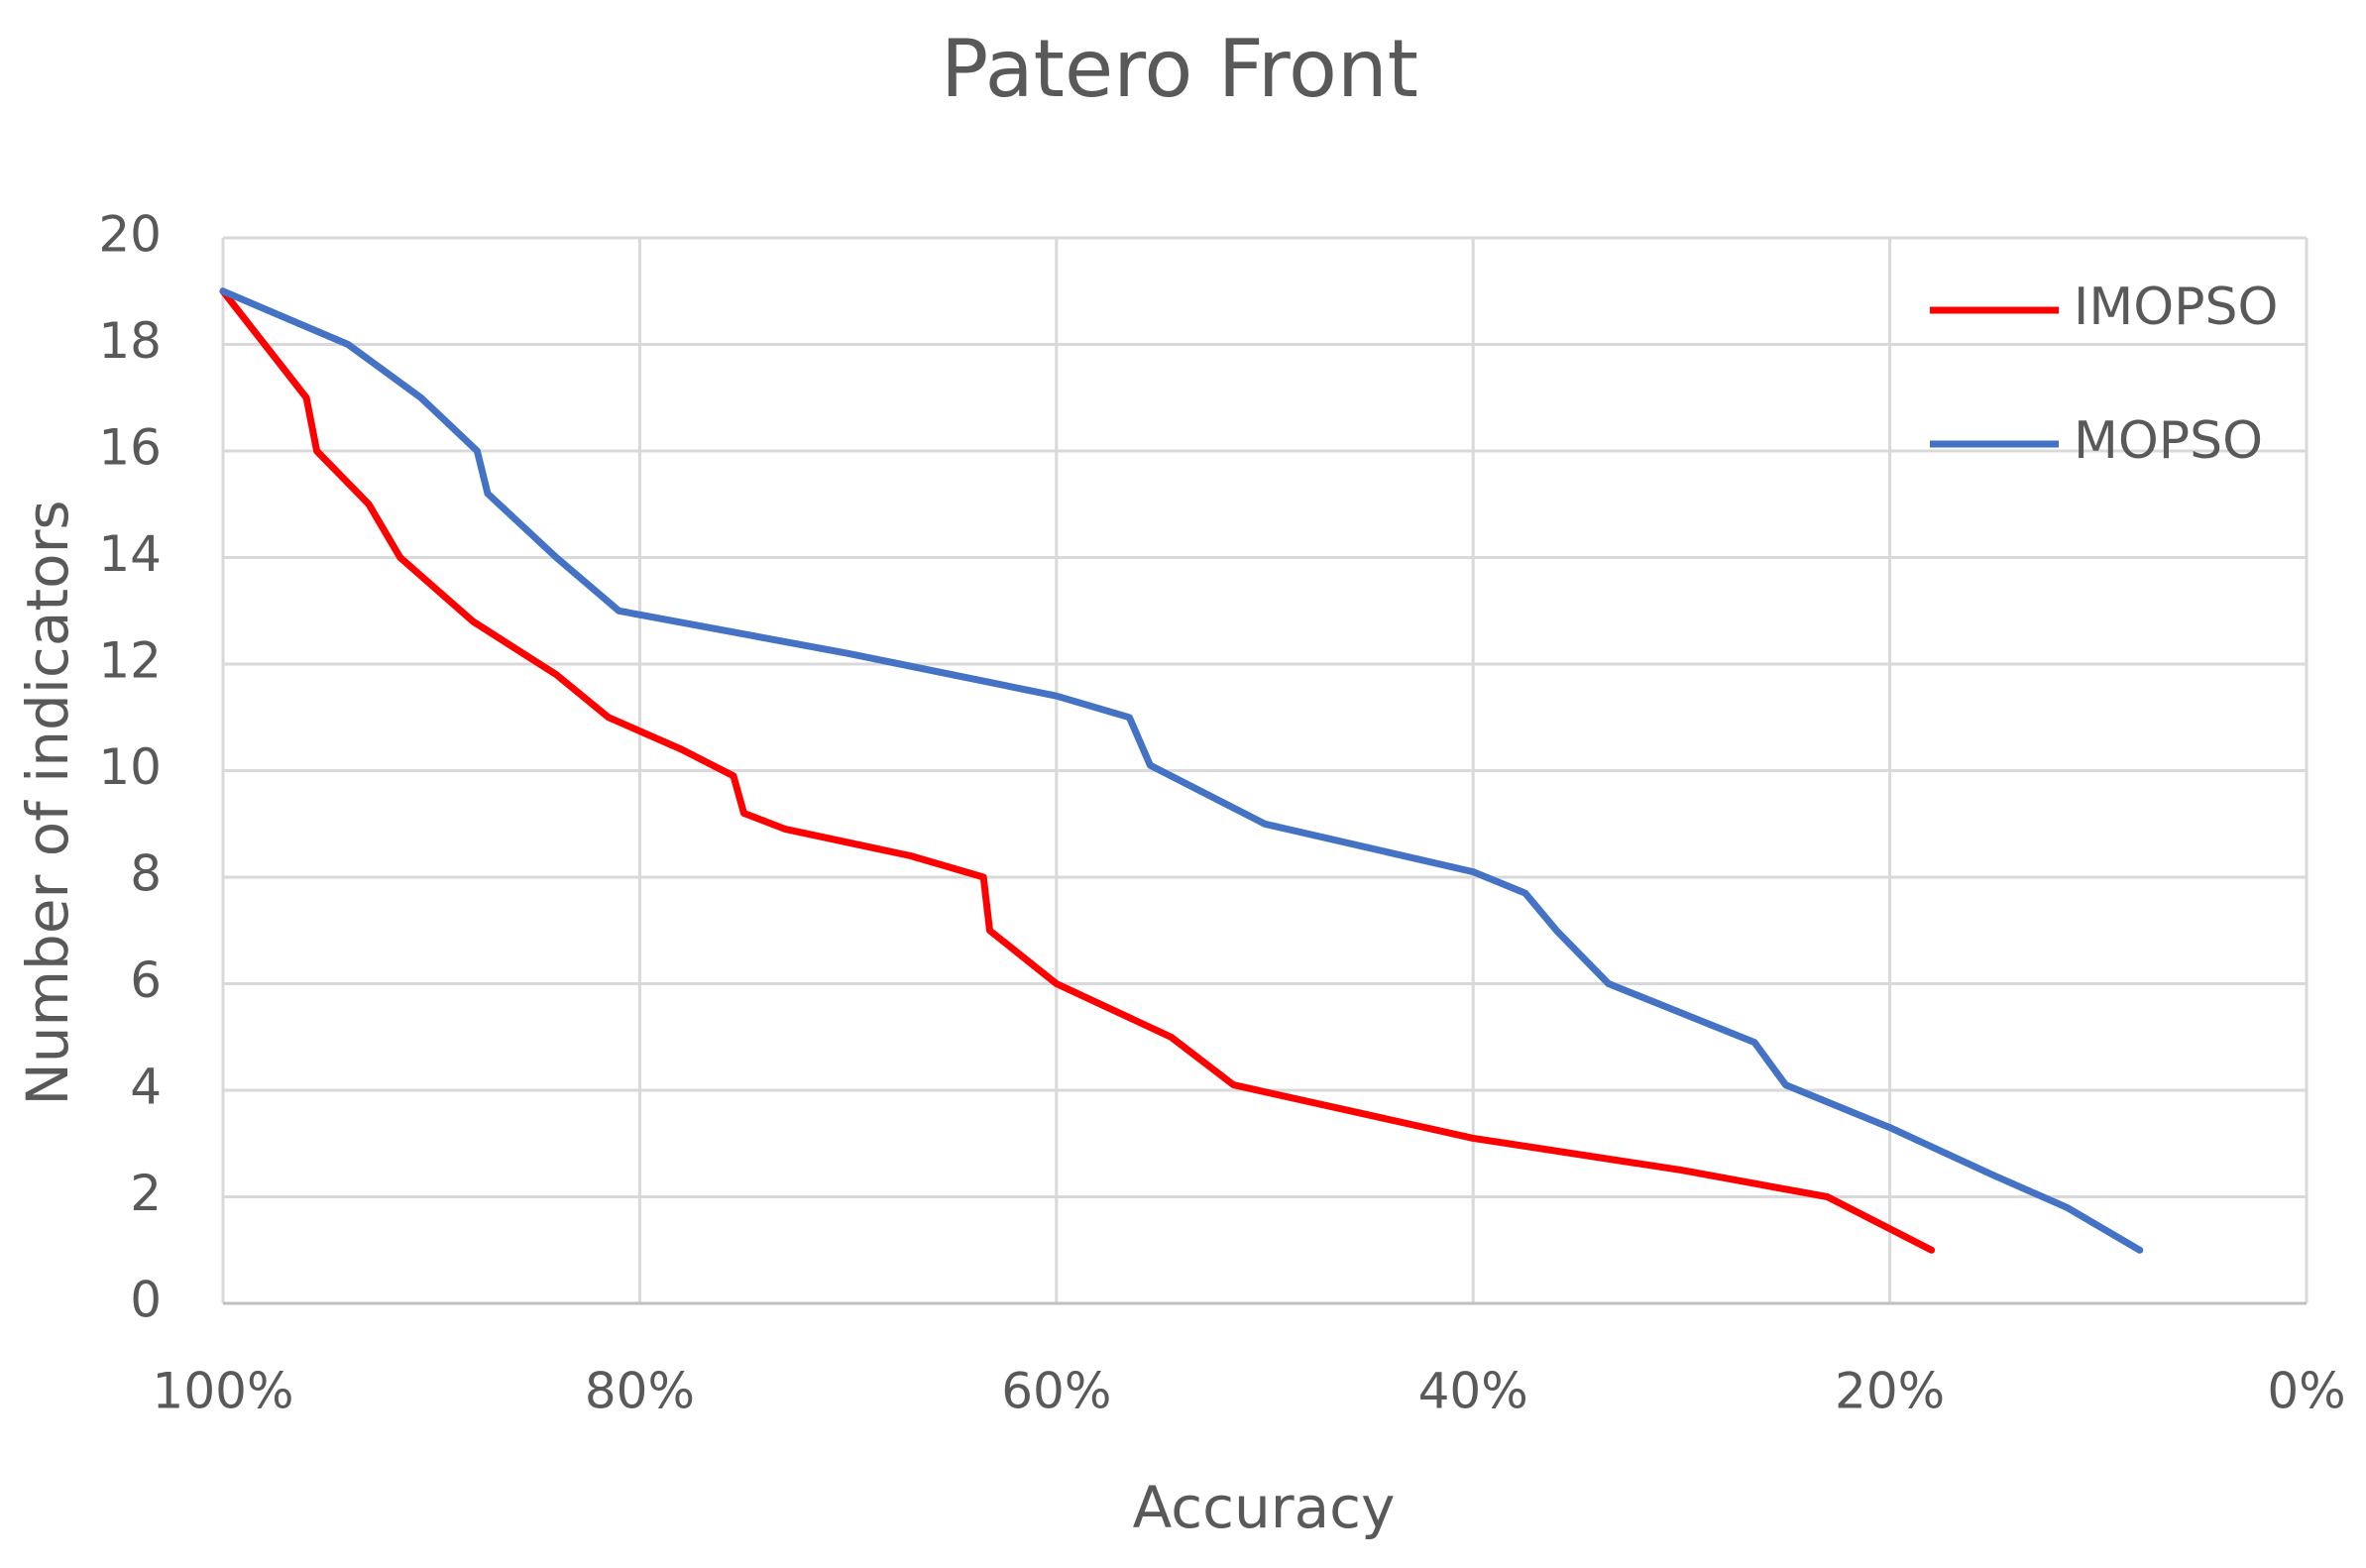  I want to click on x-tick-label: 60%, so click(1056, 1391).